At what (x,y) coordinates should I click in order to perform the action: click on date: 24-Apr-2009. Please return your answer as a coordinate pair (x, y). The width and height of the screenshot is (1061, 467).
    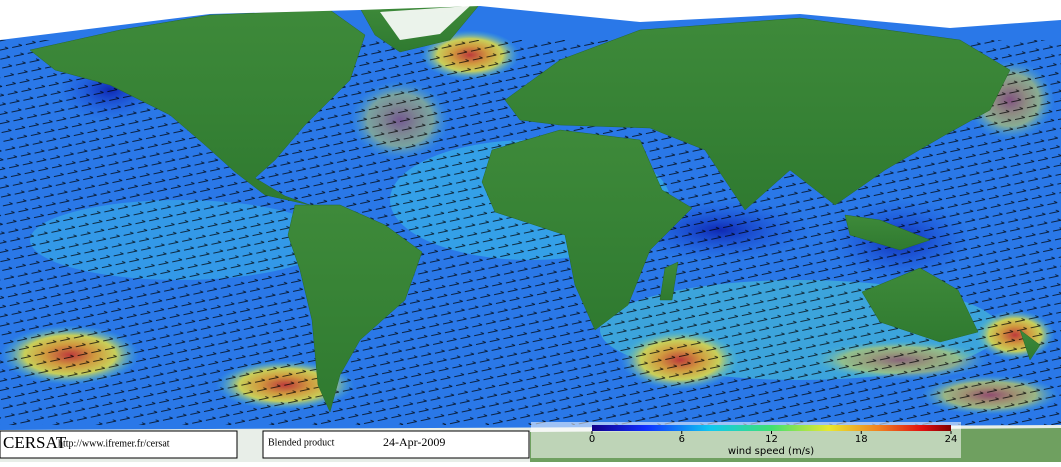
    Looking at the image, I should click on (414, 442).